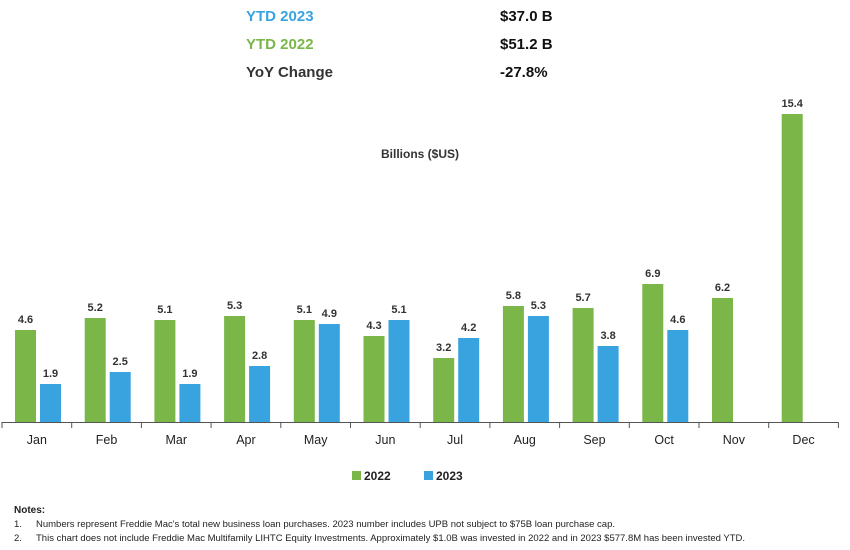 The image size is (850, 550). What do you see at coordinates (722, 360) in the screenshot?
I see `bar-2022-nov` at bounding box center [722, 360].